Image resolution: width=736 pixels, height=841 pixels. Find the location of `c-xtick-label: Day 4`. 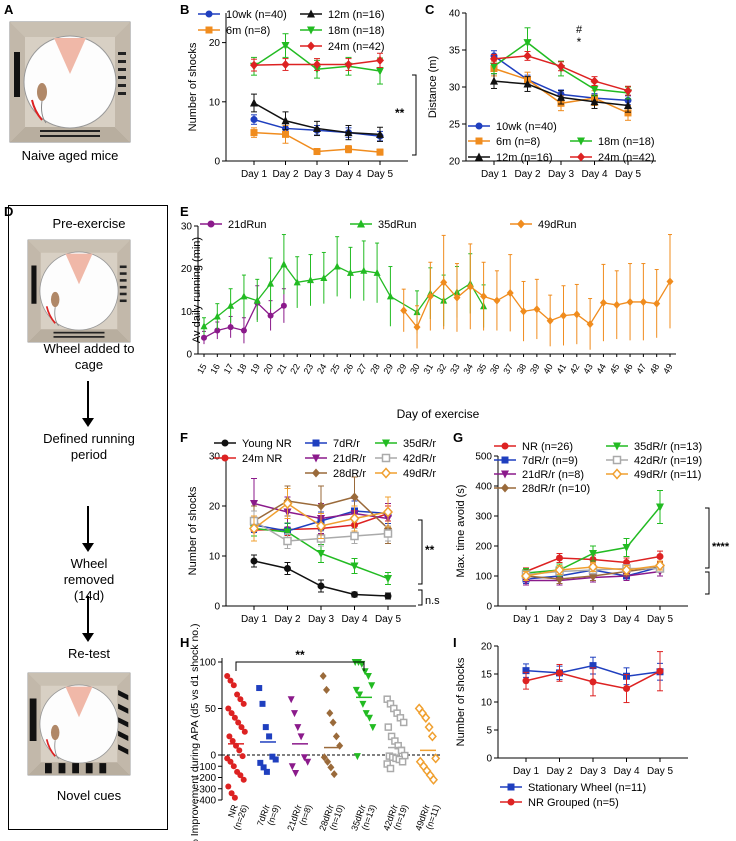

c-xtick-label: Day 4 is located at coordinates (594, 174).